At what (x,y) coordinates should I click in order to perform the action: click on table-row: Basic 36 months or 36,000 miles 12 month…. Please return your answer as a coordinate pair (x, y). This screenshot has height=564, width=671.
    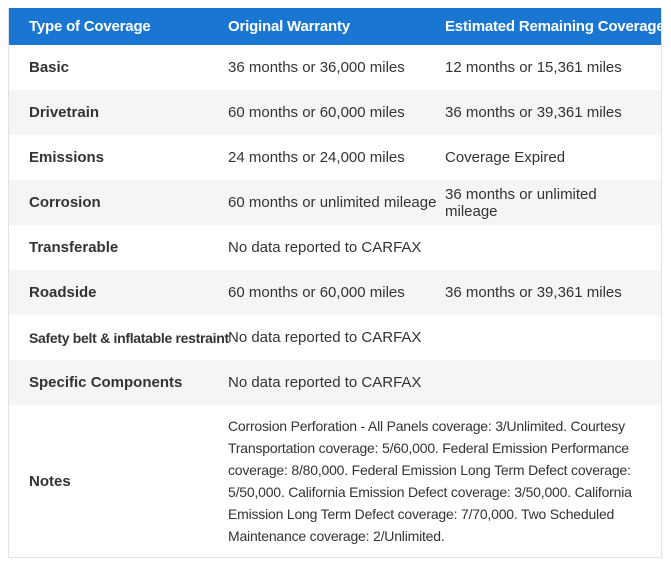
    Looking at the image, I should click on (335, 67).